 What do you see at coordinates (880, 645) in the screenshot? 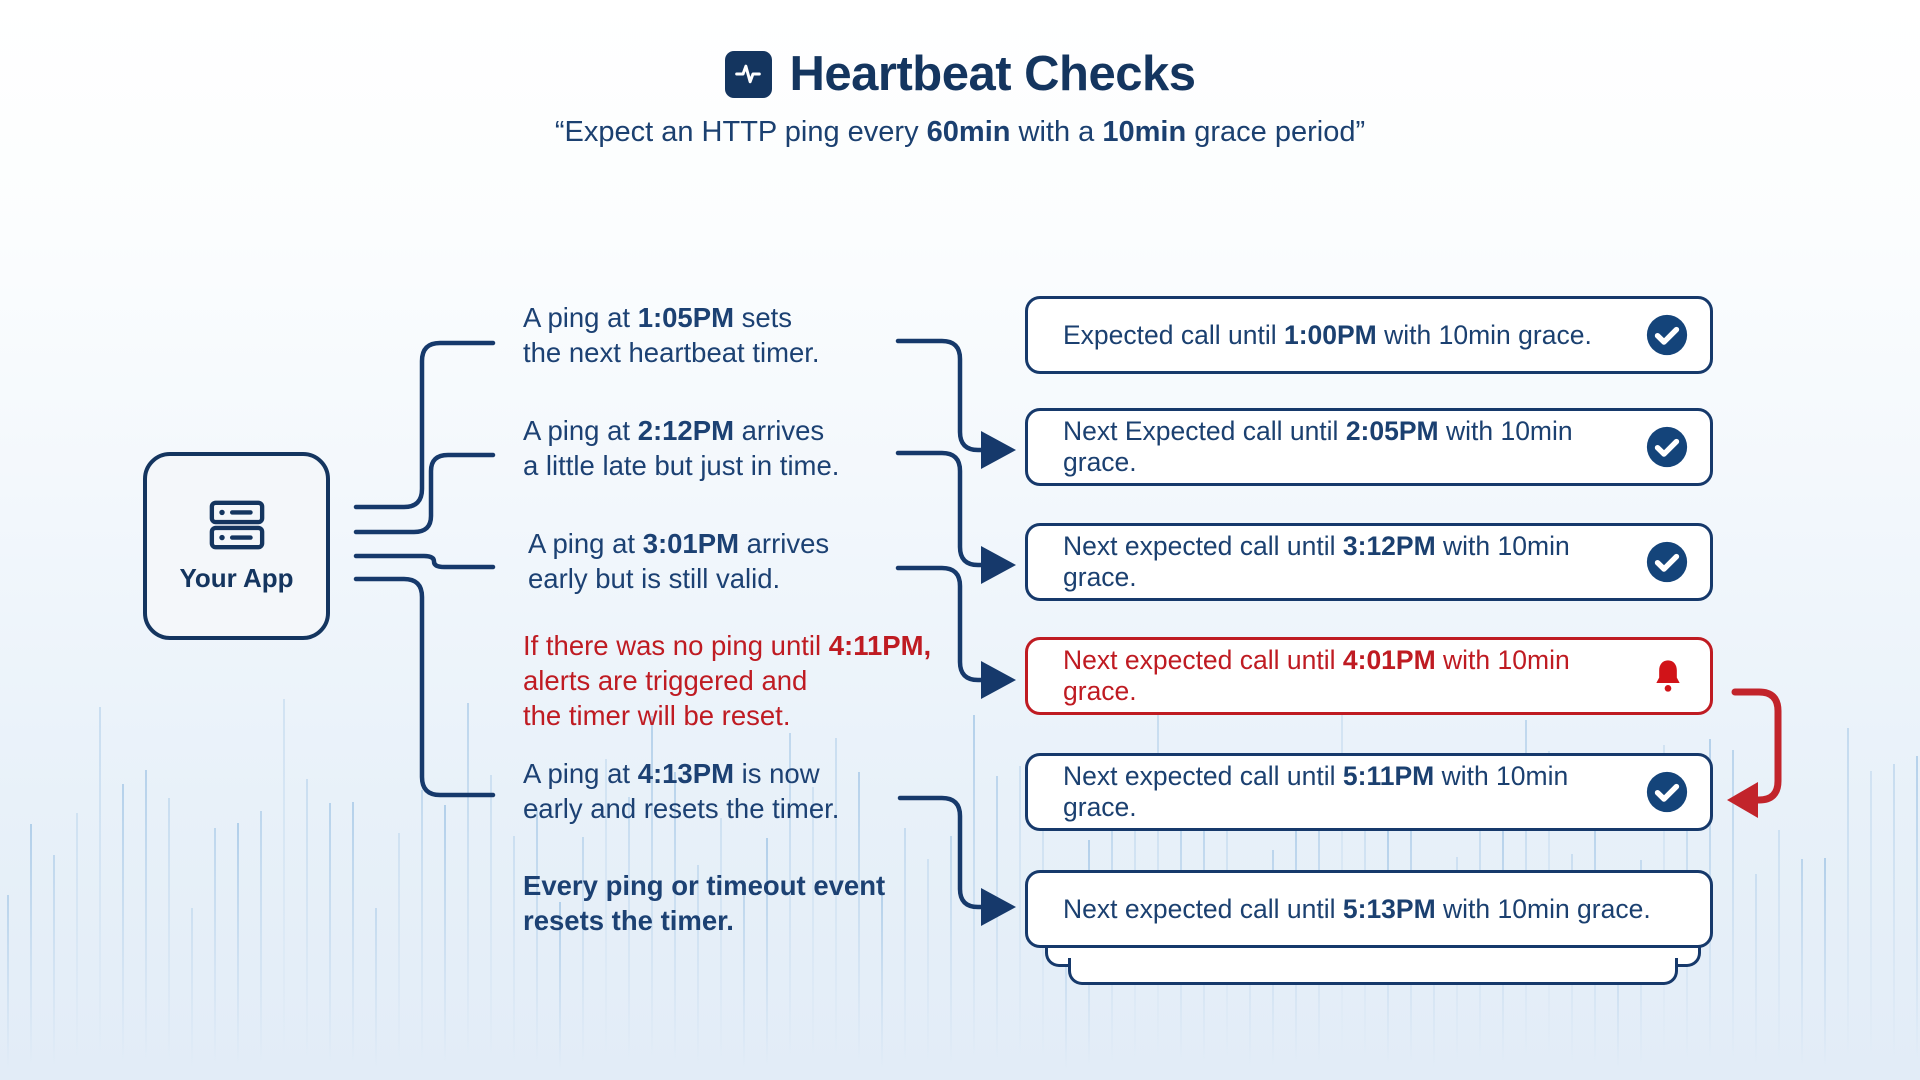
I see `time-value: 4:11PM,` at bounding box center [880, 645].